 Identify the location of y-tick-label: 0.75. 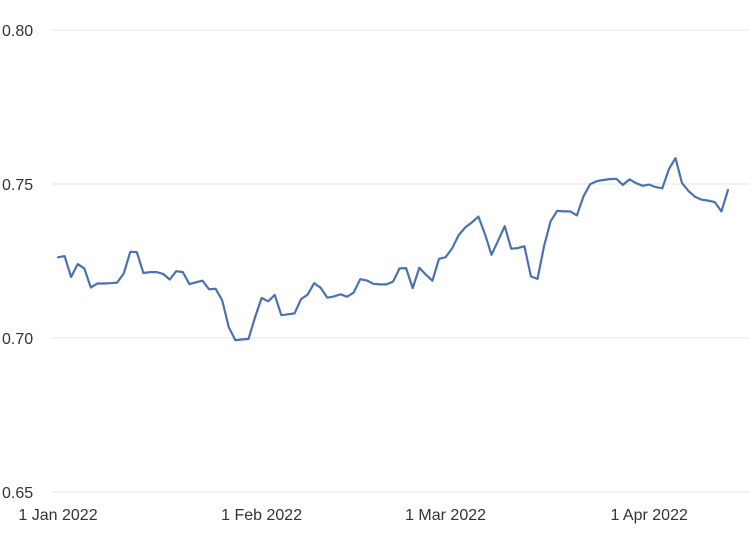
(17, 185).